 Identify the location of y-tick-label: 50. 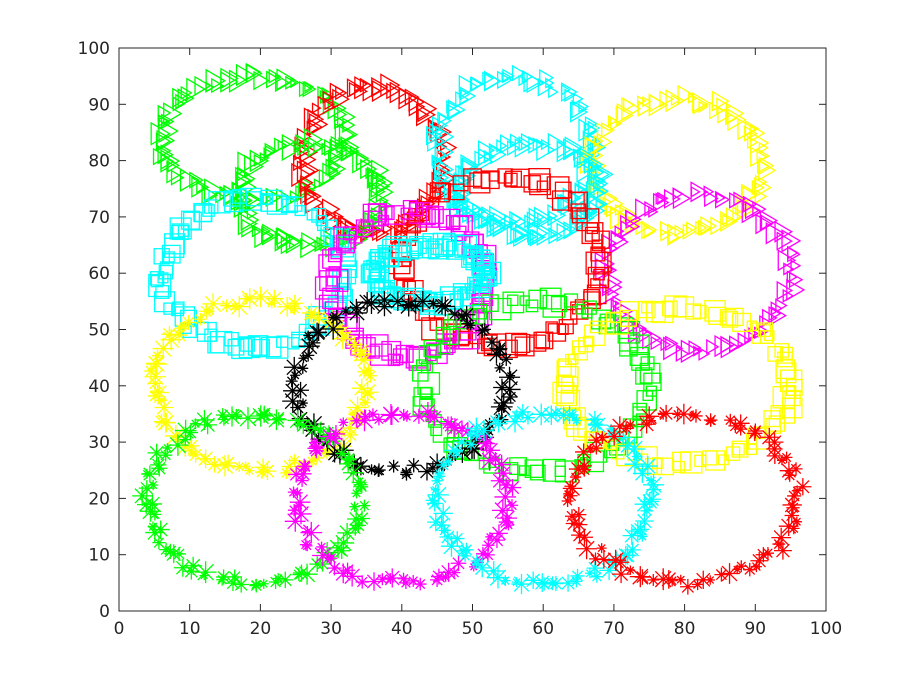
(99, 331).